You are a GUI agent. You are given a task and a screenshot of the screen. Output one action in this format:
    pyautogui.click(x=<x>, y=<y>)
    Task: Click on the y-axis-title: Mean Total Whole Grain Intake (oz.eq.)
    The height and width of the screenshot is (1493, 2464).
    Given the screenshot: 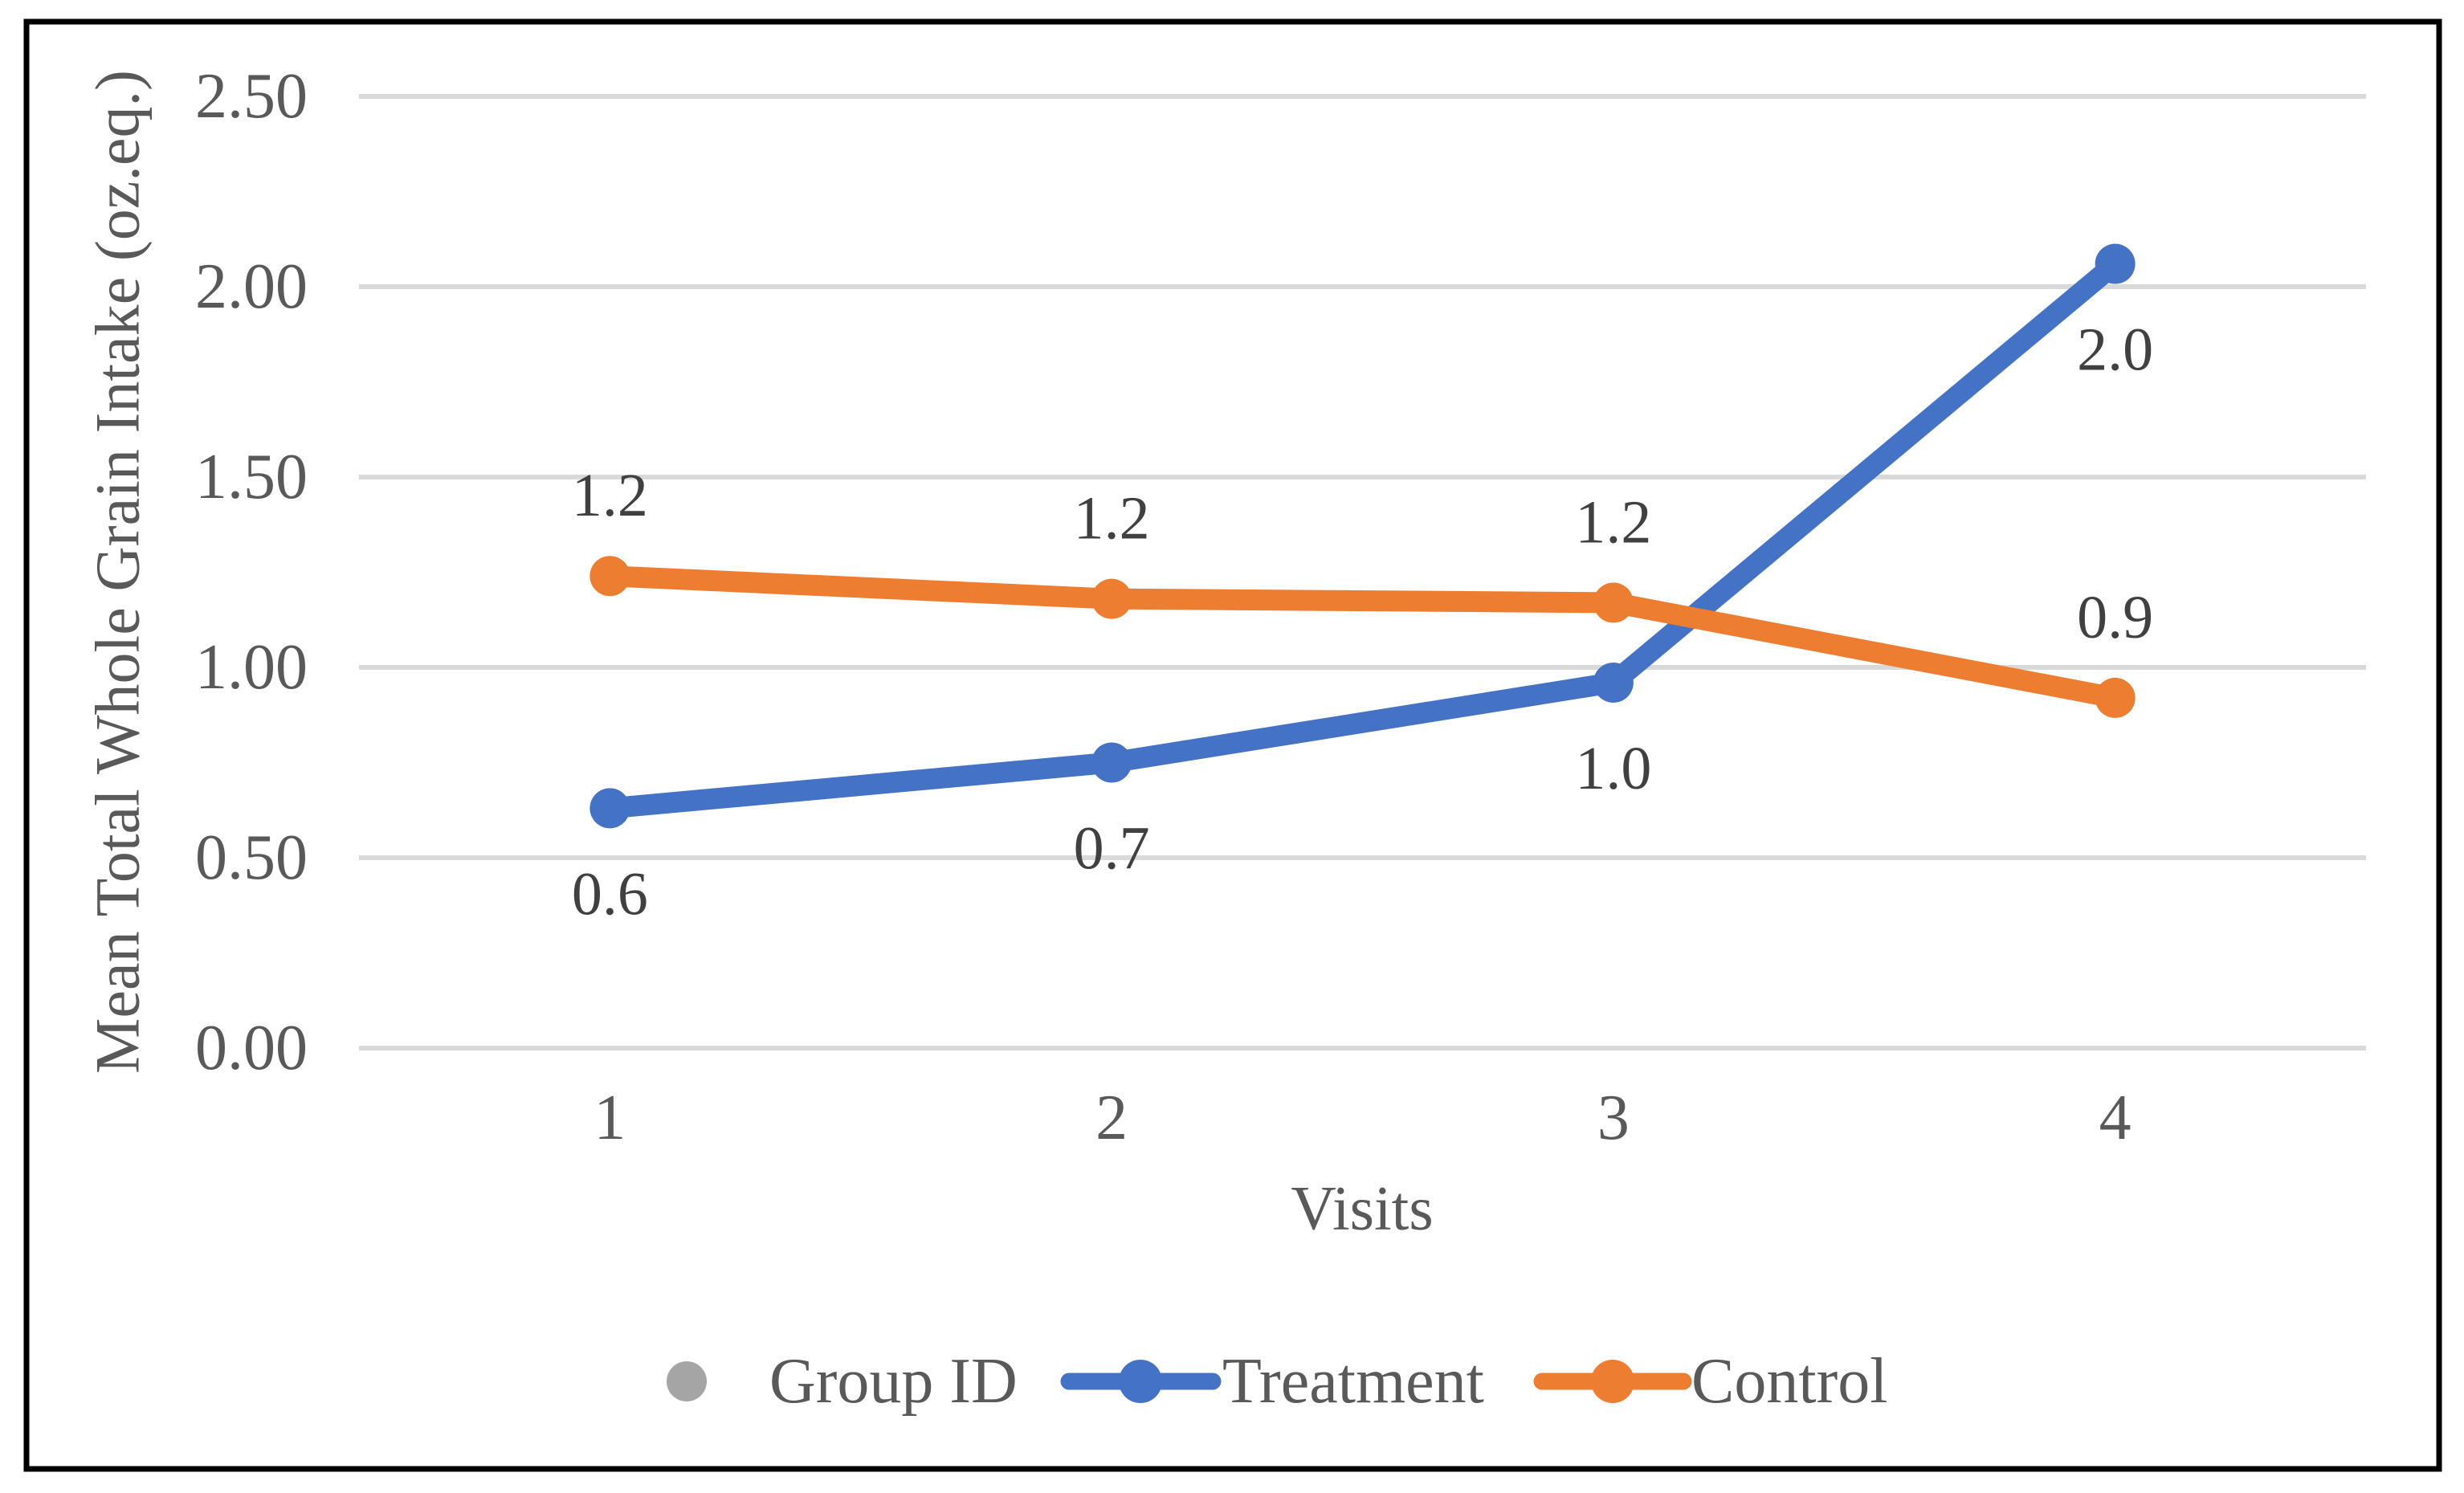 What is the action you would take?
    pyautogui.click(x=118, y=572)
    